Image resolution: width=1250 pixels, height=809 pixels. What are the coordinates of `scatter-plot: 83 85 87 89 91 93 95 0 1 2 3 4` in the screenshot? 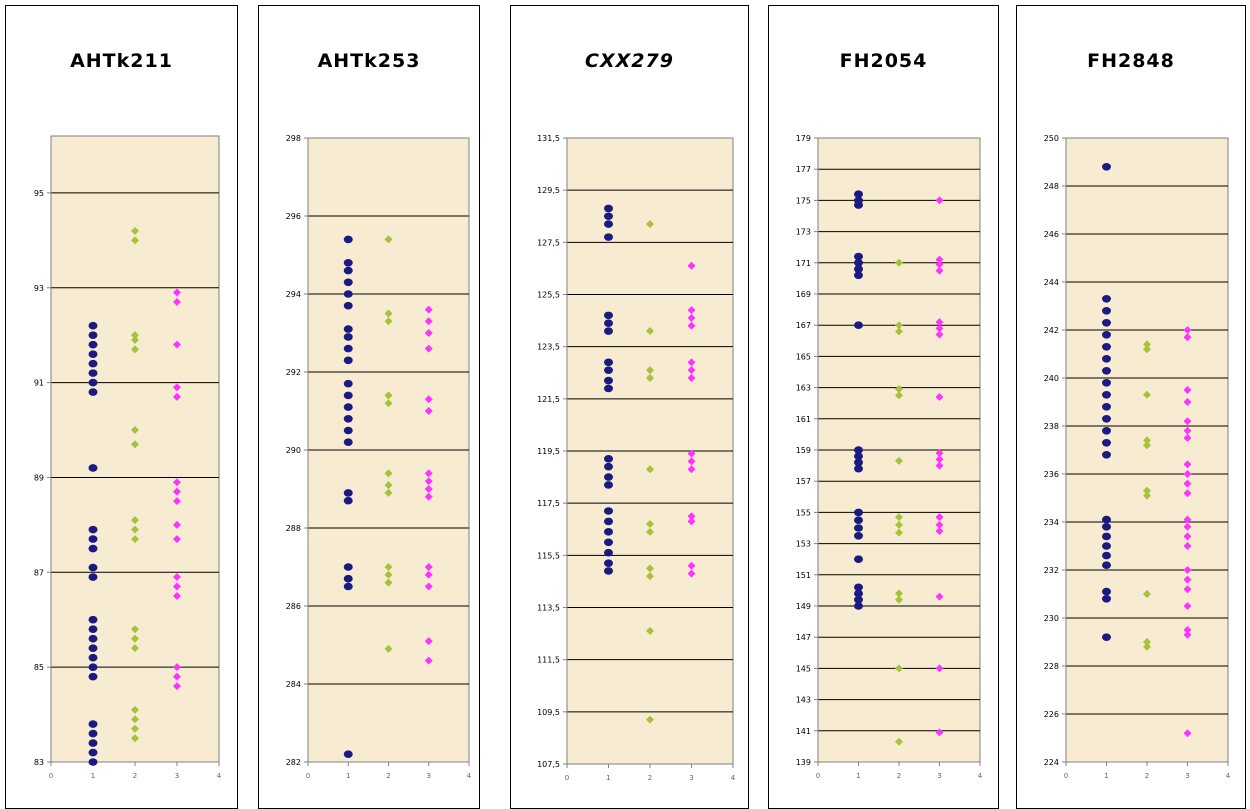 It's located at (128, 457).